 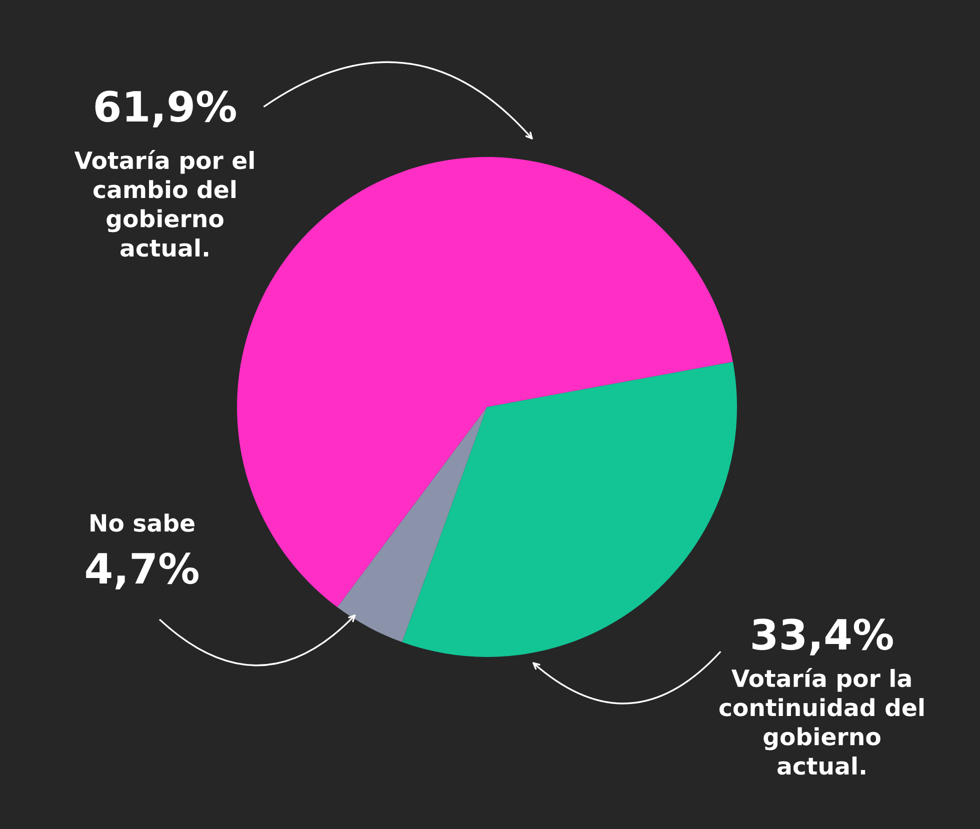 I want to click on data-label: 33,4%, so click(x=822, y=637).